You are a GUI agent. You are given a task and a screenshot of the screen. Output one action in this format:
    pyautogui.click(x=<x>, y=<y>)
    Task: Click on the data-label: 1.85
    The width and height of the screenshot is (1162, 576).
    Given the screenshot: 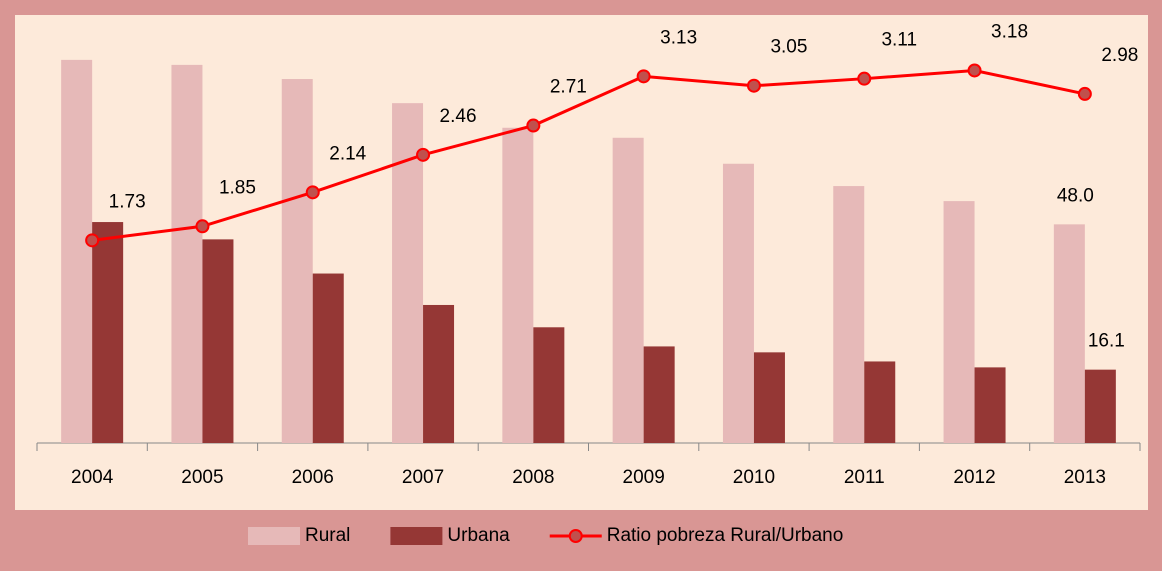 What is the action you would take?
    pyautogui.click(x=237, y=187)
    